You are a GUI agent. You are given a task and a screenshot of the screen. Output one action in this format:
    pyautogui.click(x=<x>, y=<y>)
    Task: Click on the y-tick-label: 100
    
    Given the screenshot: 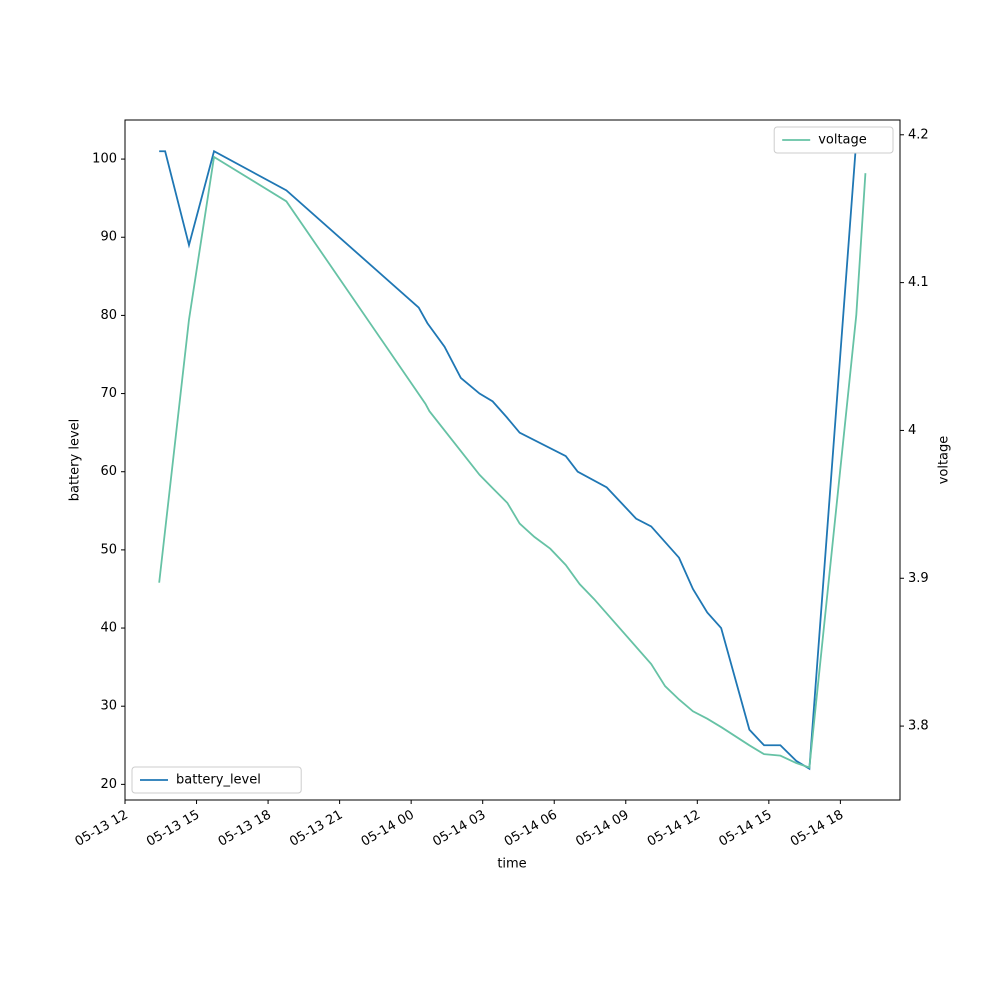 What is the action you would take?
    pyautogui.click(x=104, y=159)
    